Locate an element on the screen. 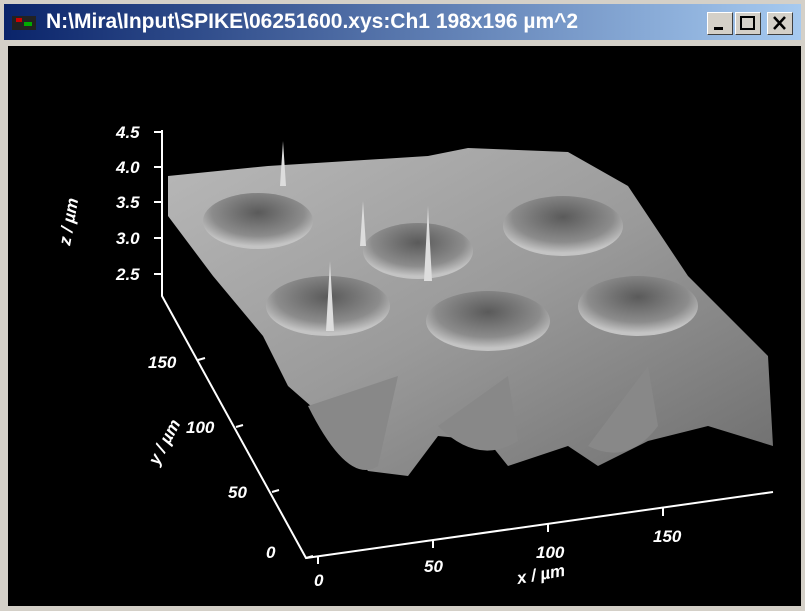  y-tick-marks is located at coordinates (255, 458).